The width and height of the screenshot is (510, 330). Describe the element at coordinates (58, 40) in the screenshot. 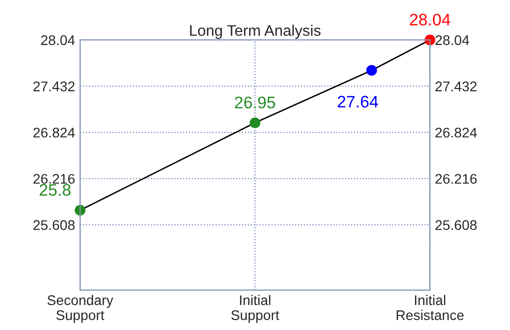

I see `y-tick-label: 28.04` at that location.